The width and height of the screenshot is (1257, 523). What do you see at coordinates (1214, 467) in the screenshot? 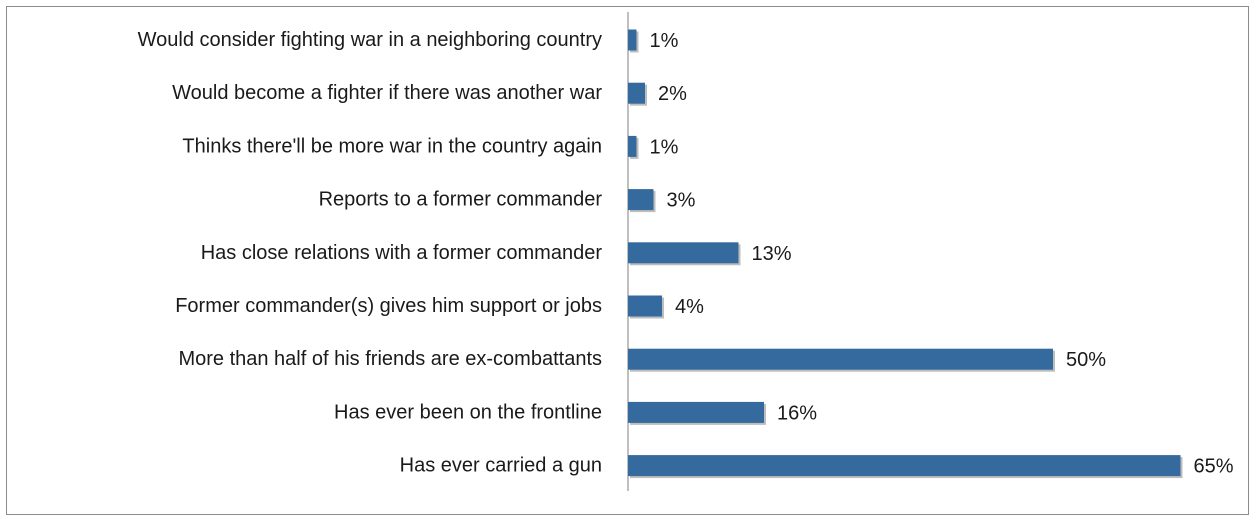
I see `value-label: 65%` at bounding box center [1214, 467].